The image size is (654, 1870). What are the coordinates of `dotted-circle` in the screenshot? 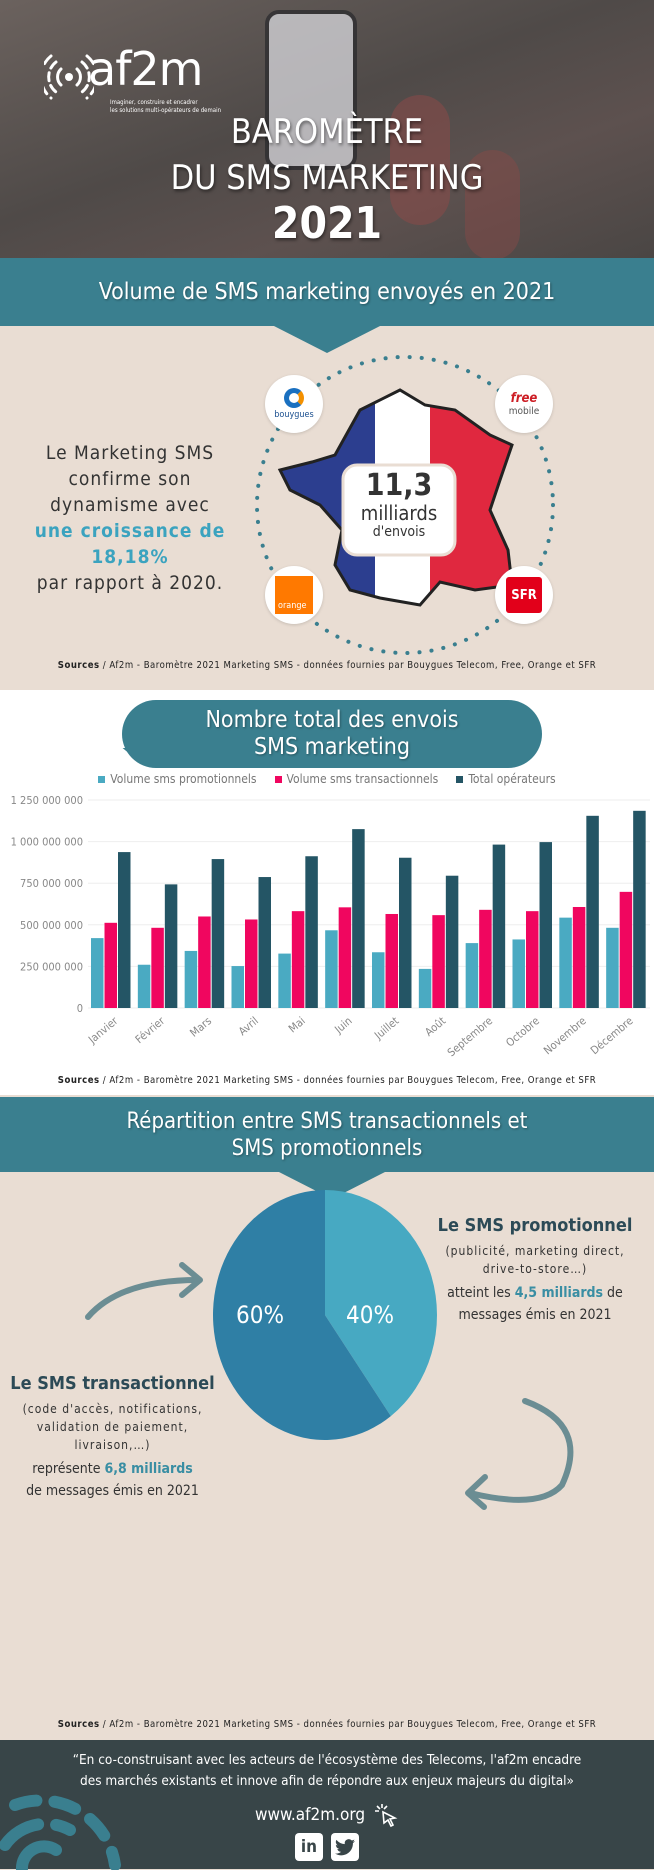 It's located at (405, 505).